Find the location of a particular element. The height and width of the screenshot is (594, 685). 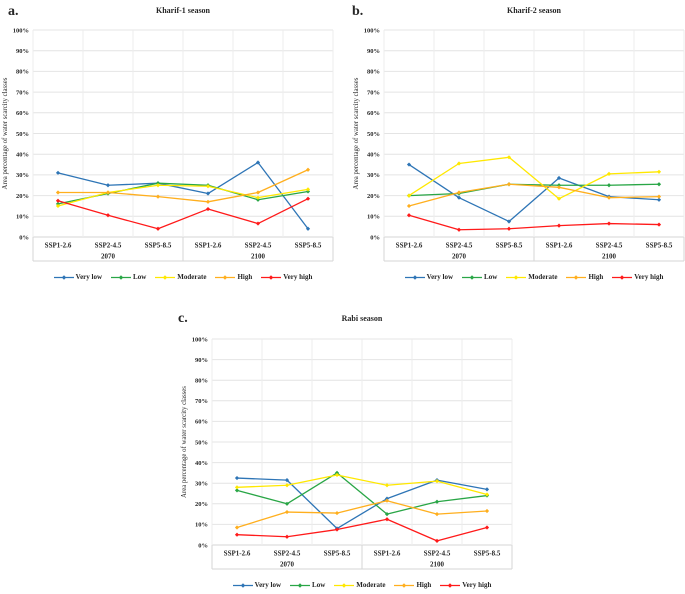

y-tick-label: 70% is located at coordinates (22, 92).